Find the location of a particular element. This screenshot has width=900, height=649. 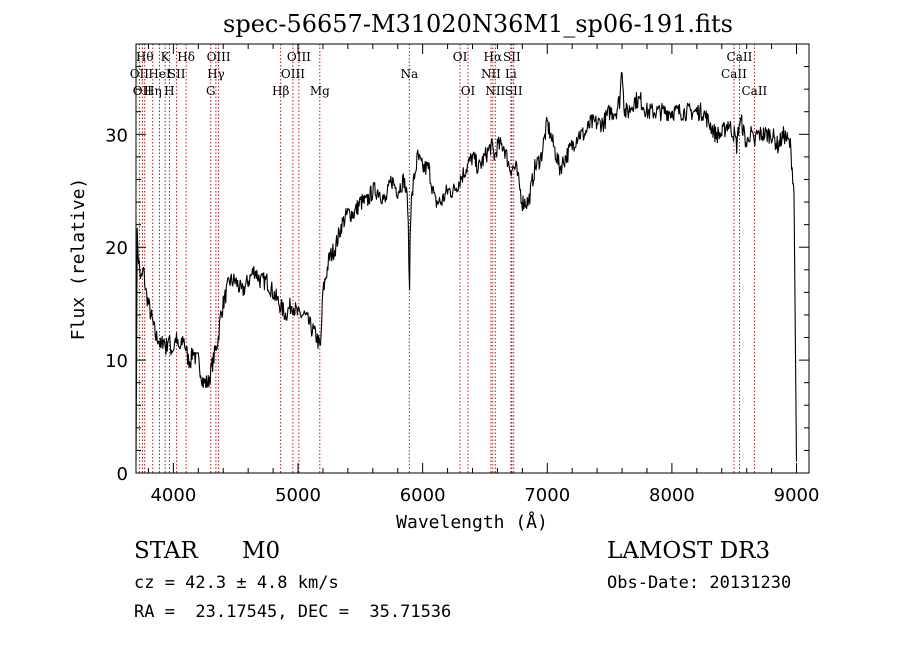

chart-title: spec-56657-M31020N36M1_sp06-191.fits is located at coordinates (478, 24).